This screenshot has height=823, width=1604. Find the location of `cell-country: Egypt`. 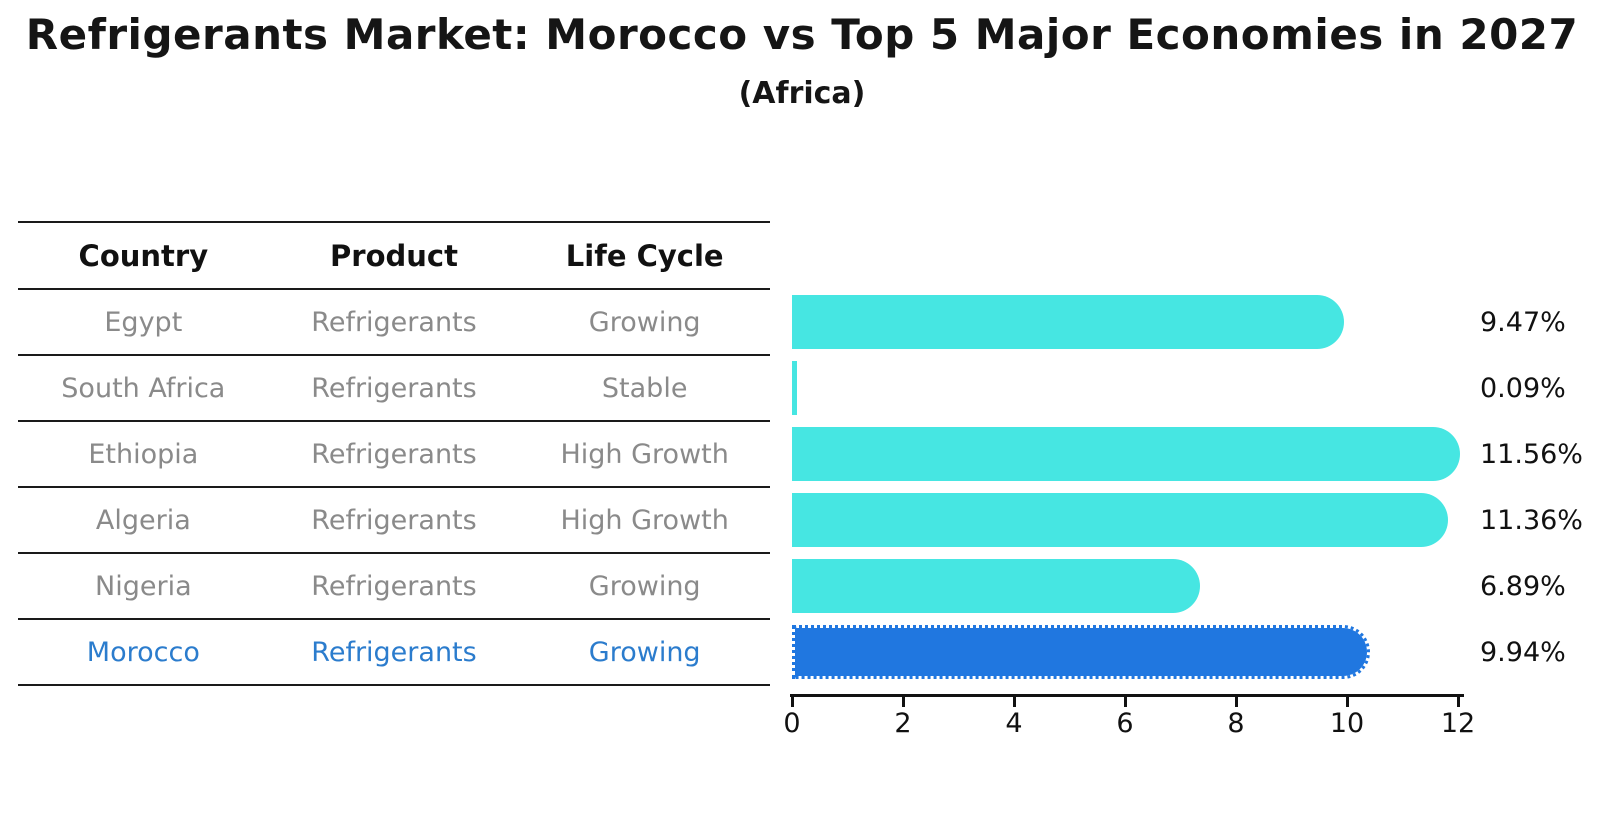

cell-country: Egypt is located at coordinates (143, 322).